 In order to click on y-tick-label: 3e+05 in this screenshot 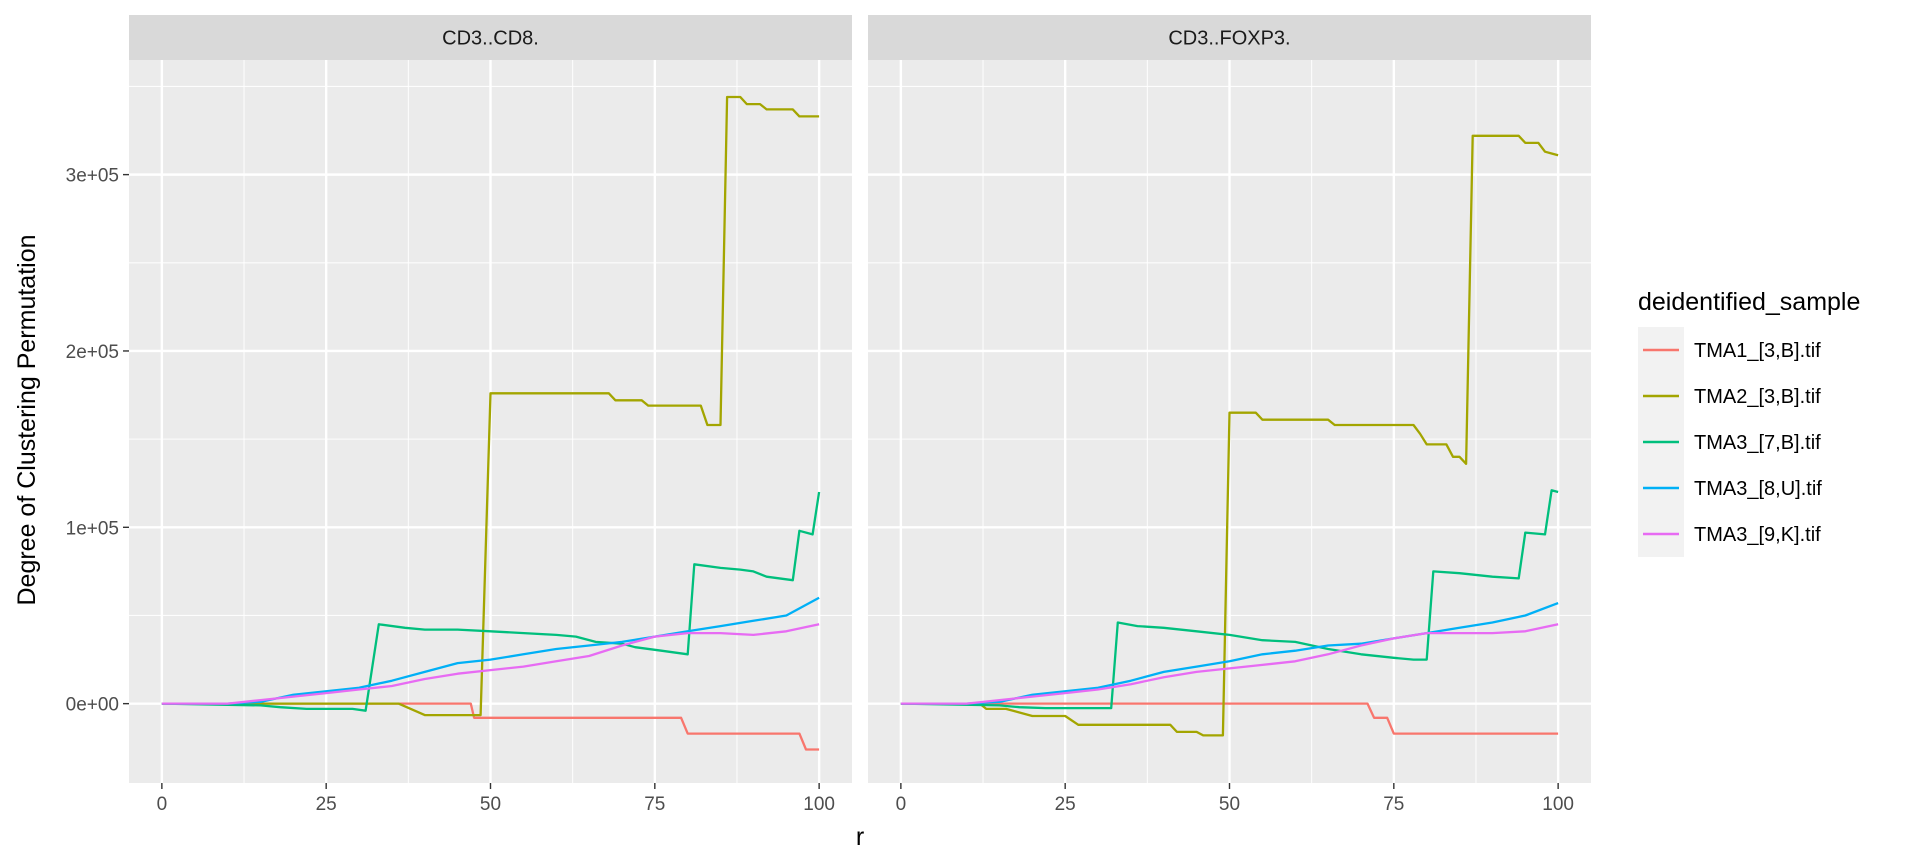, I will do `click(92, 176)`.